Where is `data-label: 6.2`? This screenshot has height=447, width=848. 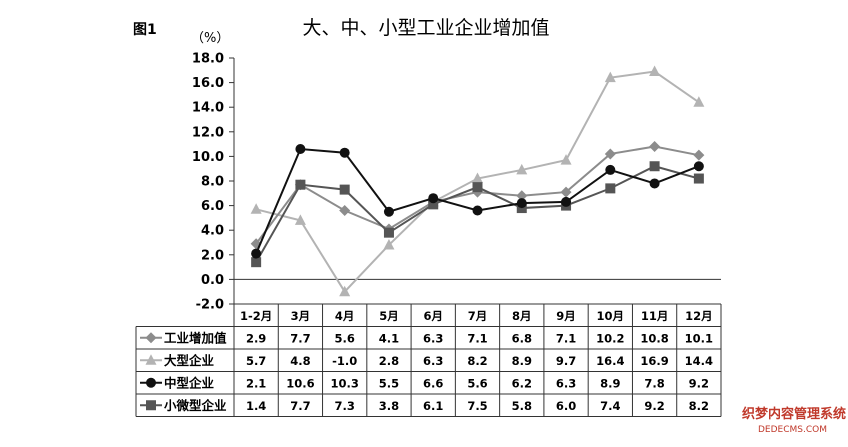
data-label: 6.2 is located at coordinates (522, 383).